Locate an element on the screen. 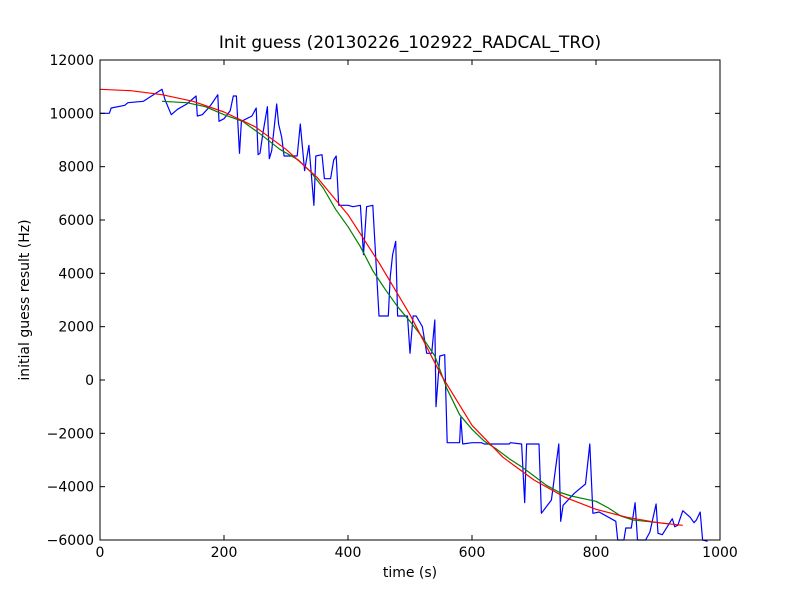 This screenshot has width=800, height=600. y-tick-label: 6000 is located at coordinates (76, 221).